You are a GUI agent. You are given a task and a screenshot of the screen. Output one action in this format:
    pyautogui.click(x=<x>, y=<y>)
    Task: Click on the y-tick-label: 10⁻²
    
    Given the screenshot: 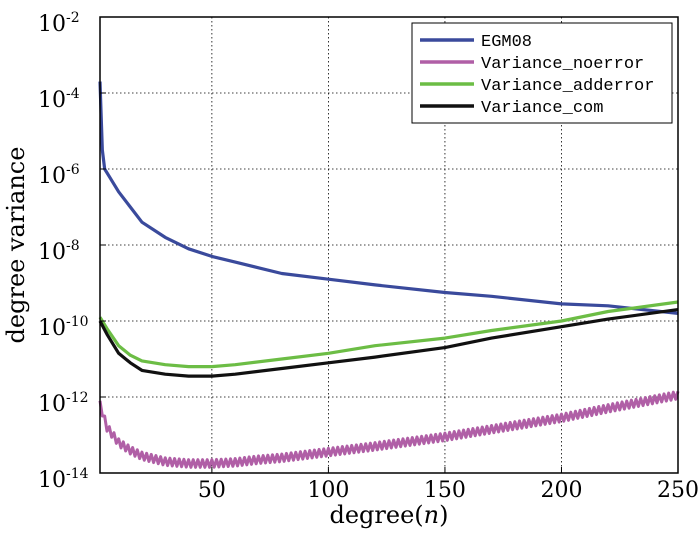 What is the action you would take?
    pyautogui.click(x=59, y=23)
    